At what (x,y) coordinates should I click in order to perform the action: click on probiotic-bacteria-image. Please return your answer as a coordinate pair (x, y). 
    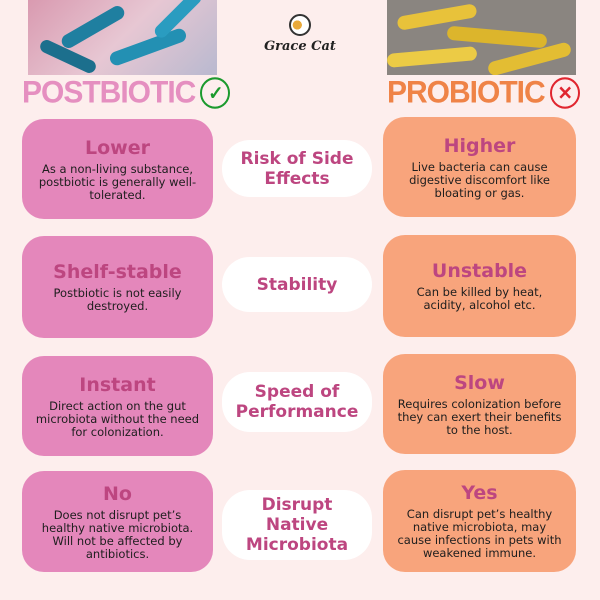
    Looking at the image, I should click on (481, 37).